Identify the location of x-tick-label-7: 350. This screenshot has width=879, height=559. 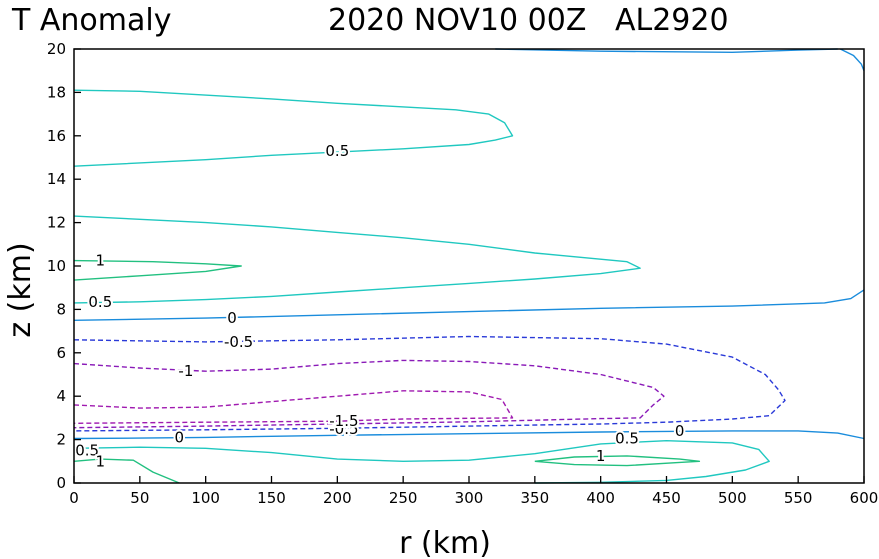
(535, 498).